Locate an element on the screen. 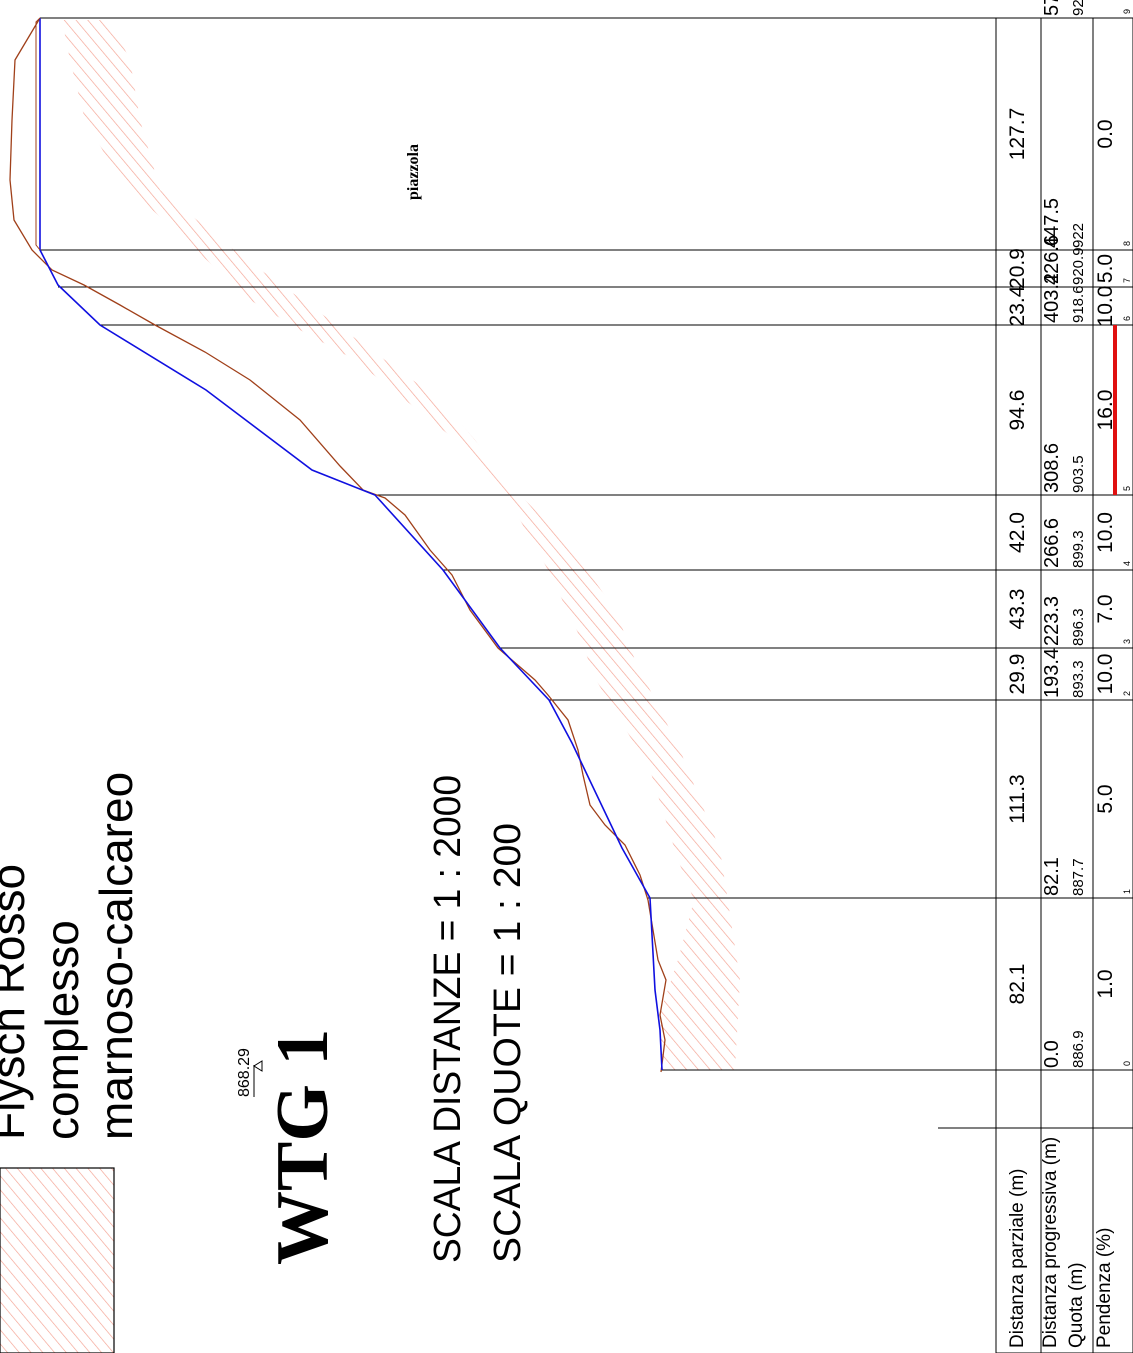 The height and width of the screenshot is (1353, 1133). slope-value: 0.0 is located at coordinates (1105, 133).